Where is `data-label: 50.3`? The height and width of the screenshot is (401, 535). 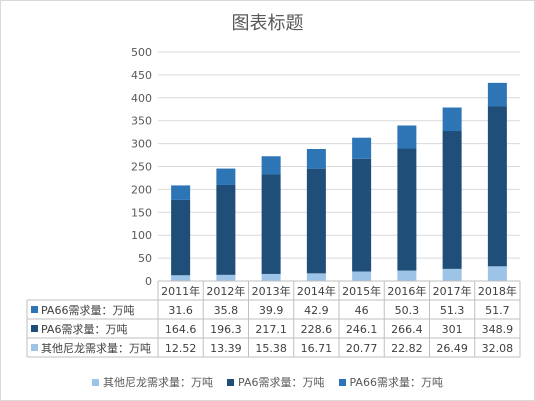
data-label: 50.3 is located at coordinates (407, 310).